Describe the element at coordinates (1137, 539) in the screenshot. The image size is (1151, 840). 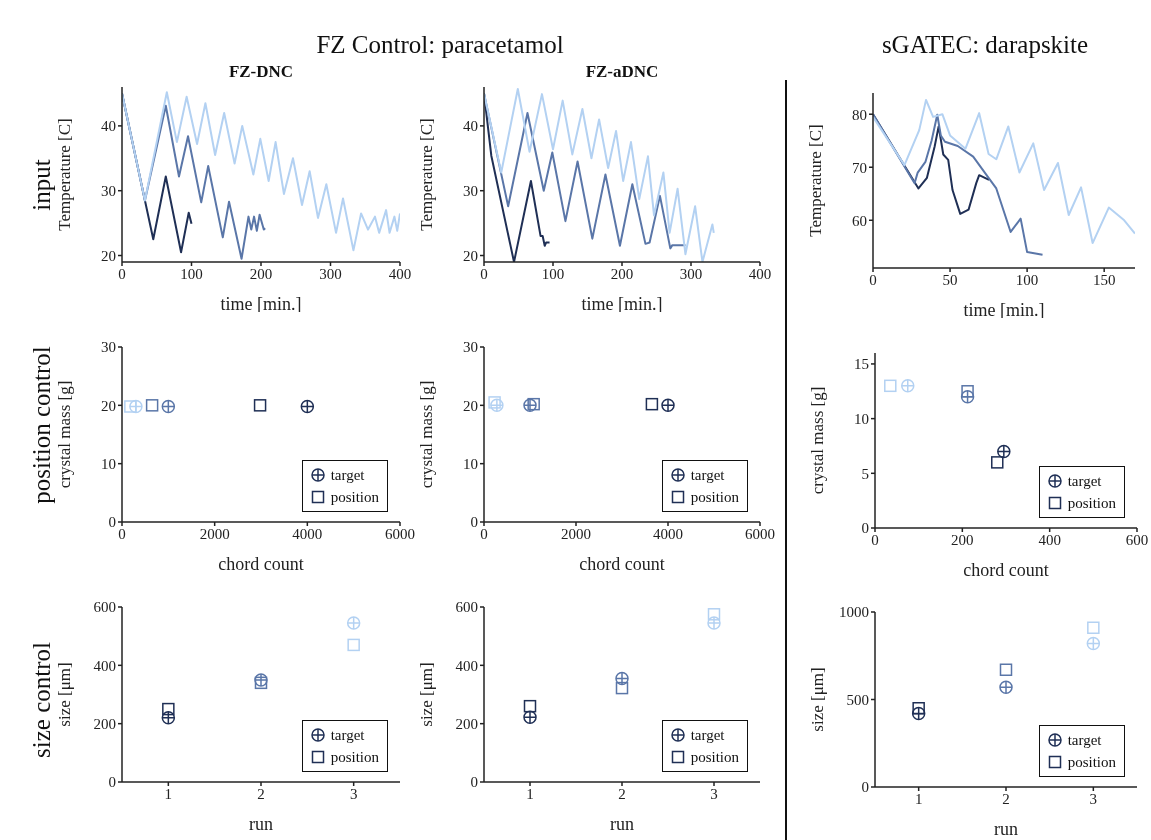
I see `x-tick-label: 600` at that location.